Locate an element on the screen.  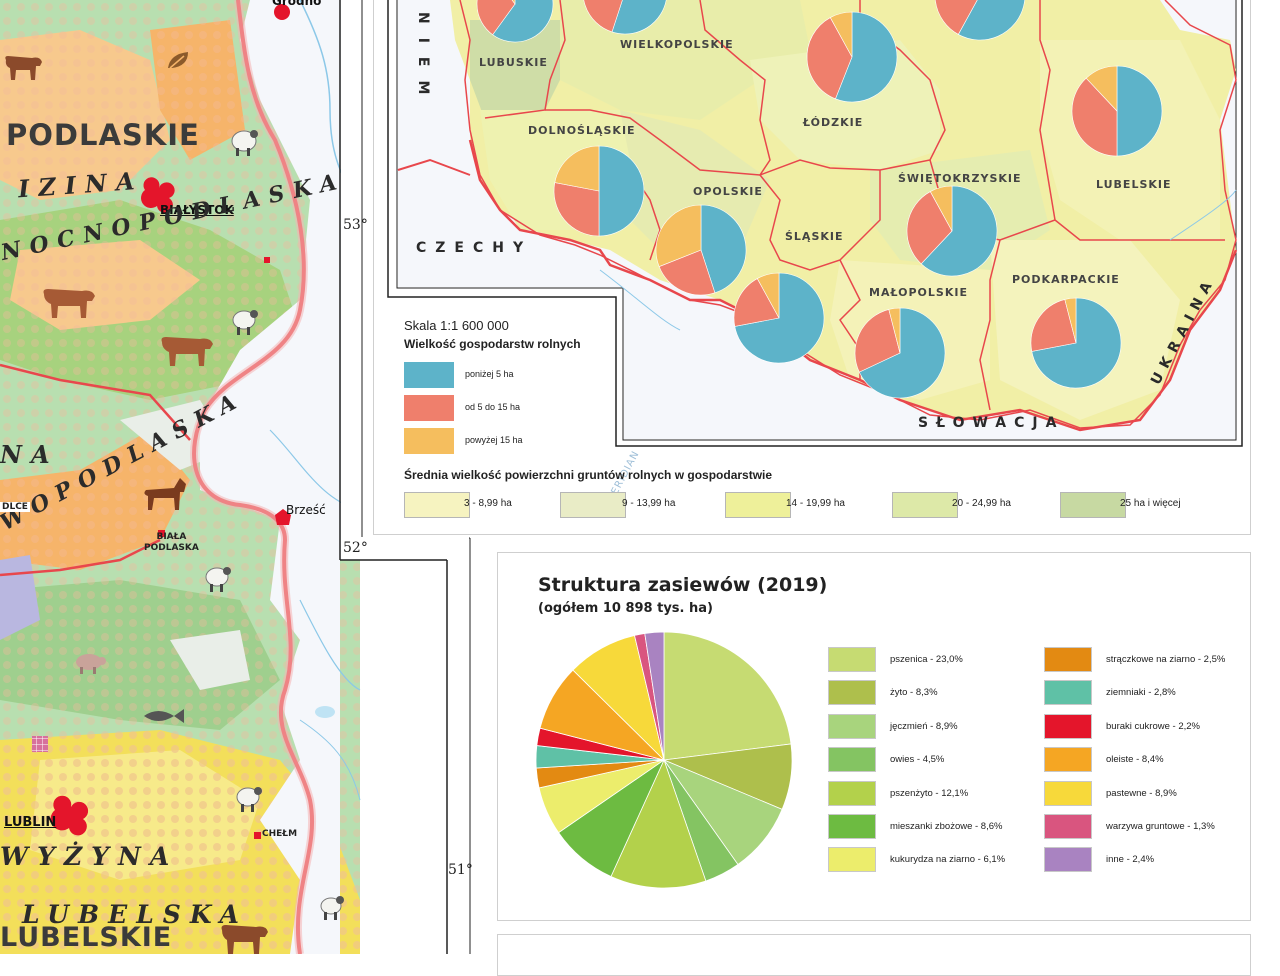
legend-label-13: inne - 2,4% is located at coordinates (1130, 860).